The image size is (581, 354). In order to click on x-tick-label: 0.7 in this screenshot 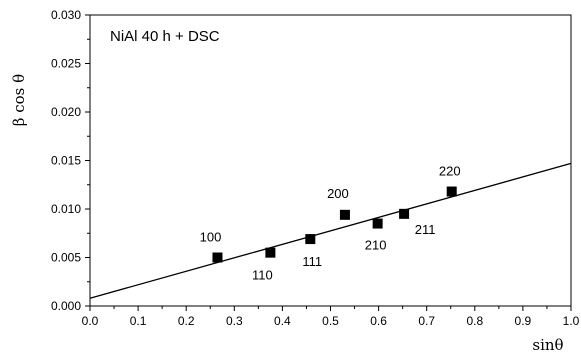, I will do `click(426, 321)`.